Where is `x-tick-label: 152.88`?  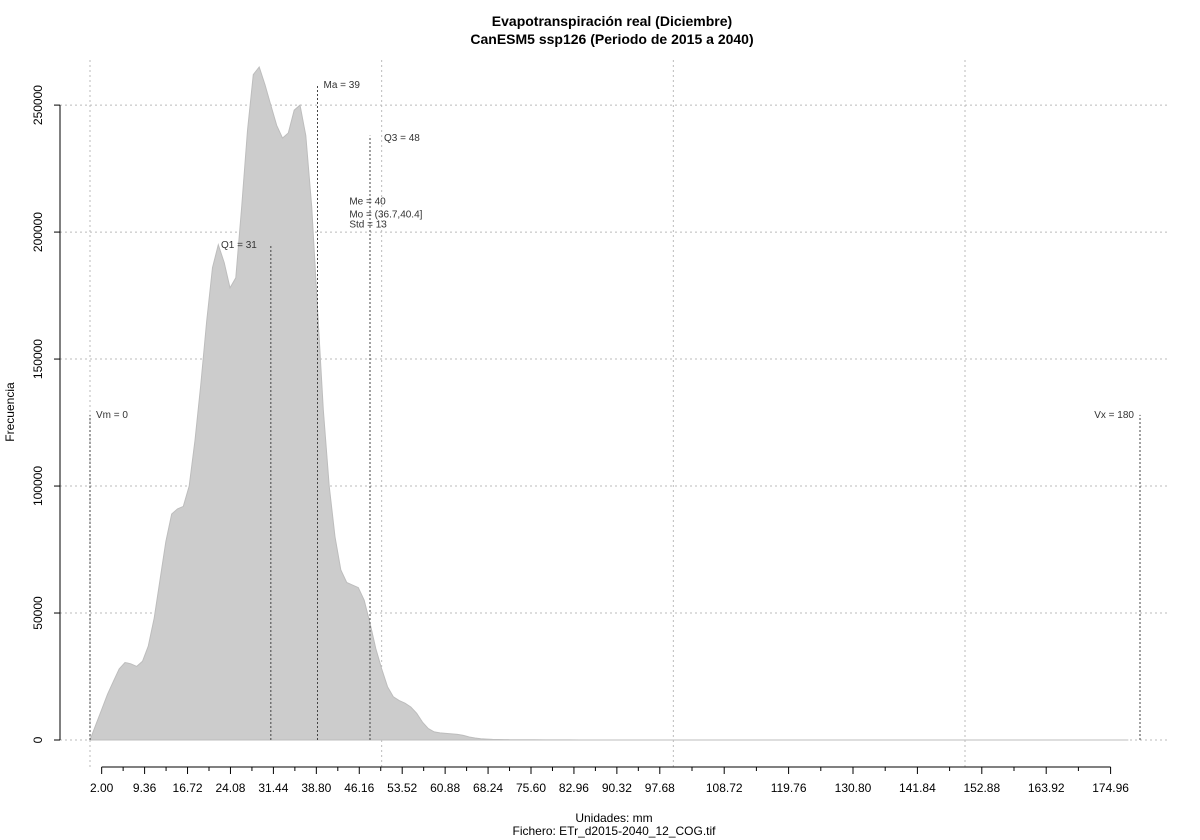 x-tick-label: 152.88 is located at coordinates (981, 788).